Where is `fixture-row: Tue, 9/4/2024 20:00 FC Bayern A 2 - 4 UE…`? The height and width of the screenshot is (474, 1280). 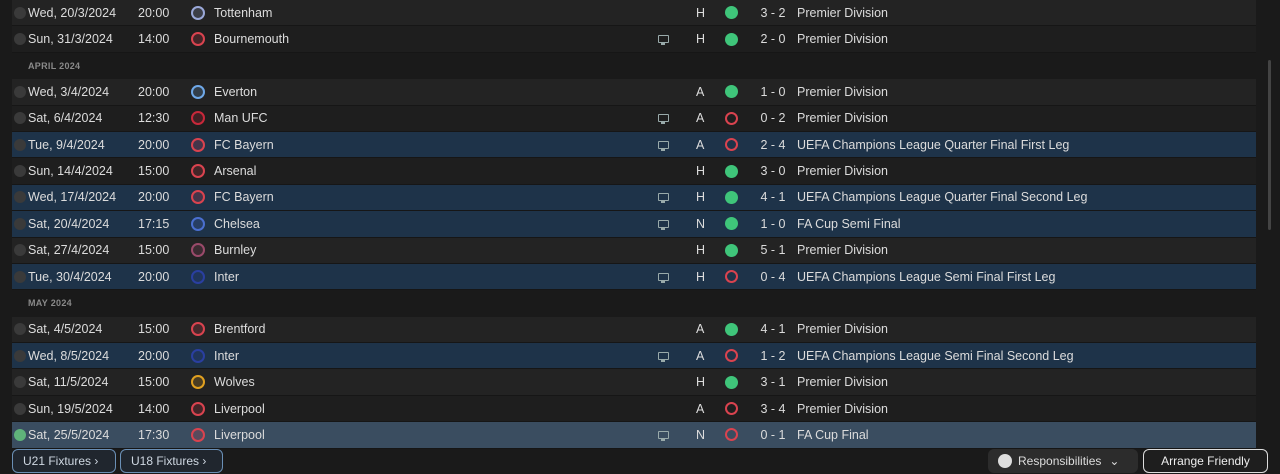
fixture-row: Tue, 9/4/2024 20:00 FC Bayern A 2 - 4 UE… is located at coordinates (634, 145).